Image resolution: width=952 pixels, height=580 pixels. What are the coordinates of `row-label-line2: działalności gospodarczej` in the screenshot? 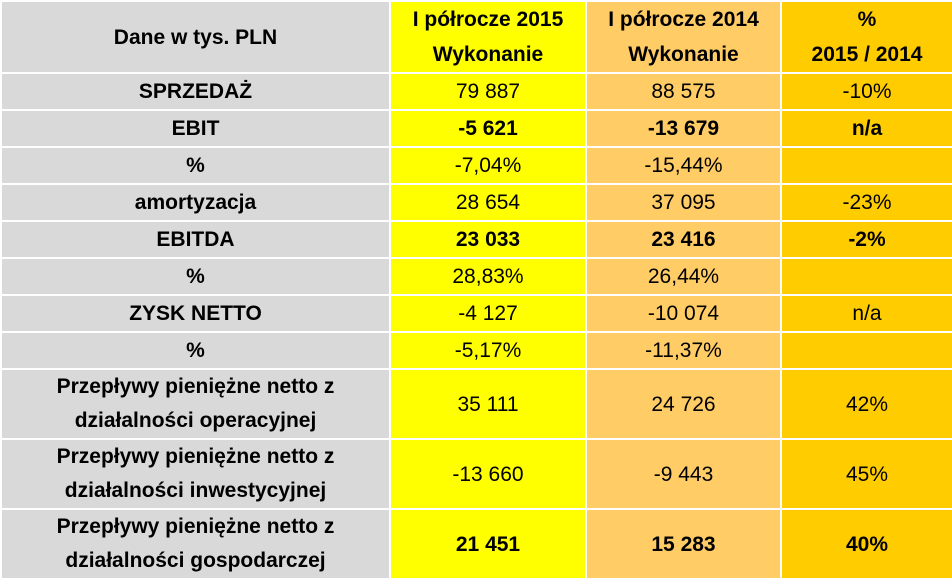 It's located at (195, 560).